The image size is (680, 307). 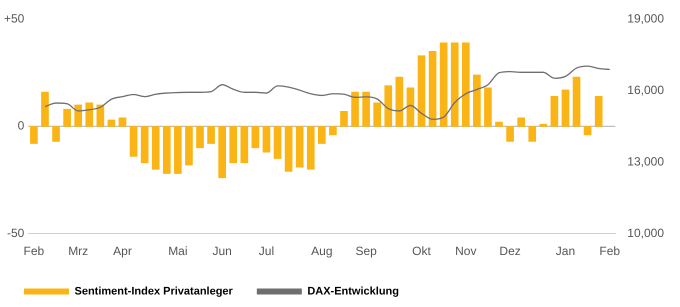 What do you see at coordinates (322, 251) in the screenshot?
I see `x-tick-label: Aug` at bounding box center [322, 251].